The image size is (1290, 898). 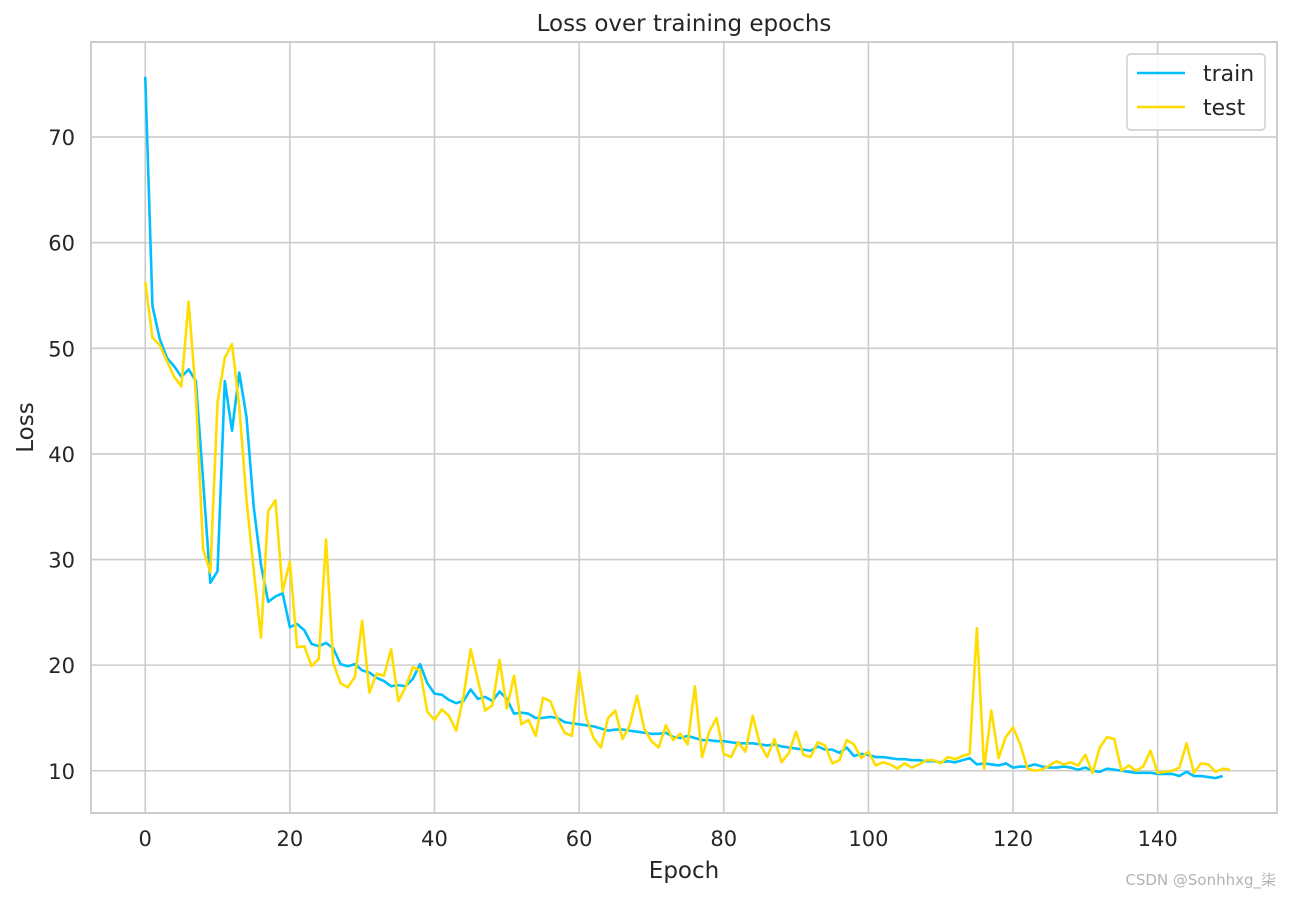 What do you see at coordinates (1200, 880) in the screenshot?
I see `watermark: CSDN @Sonhhxg_柒` at bounding box center [1200, 880].